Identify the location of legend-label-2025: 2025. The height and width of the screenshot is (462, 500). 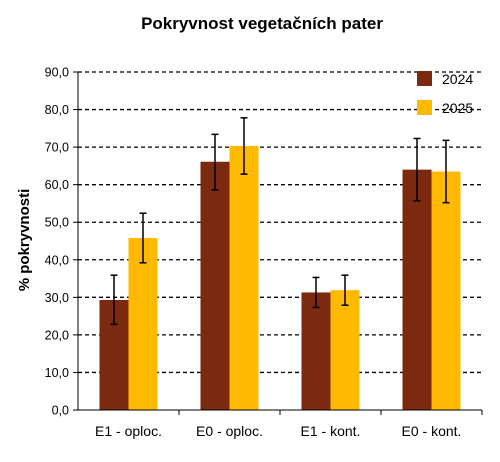
(457, 108).